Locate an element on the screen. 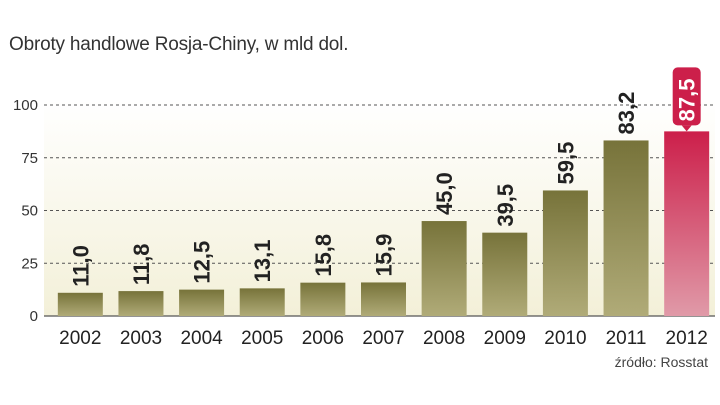  x-tick-label: 2008 is located at coordinates (444, 338).